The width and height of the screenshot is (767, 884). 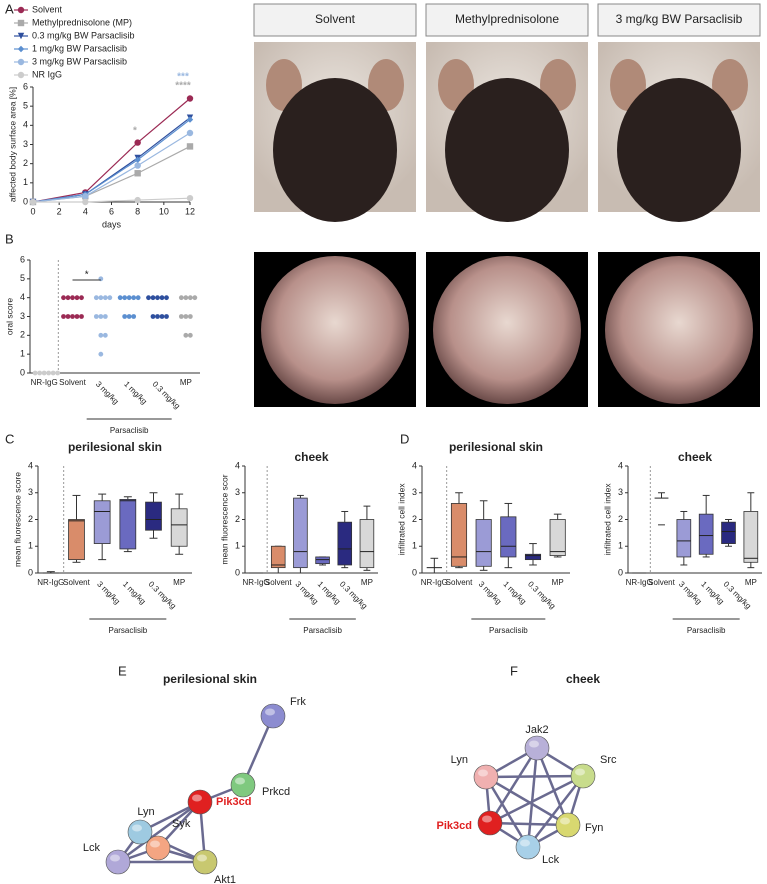 I want to click on node-label: Syk, so click(x=181, y=824).